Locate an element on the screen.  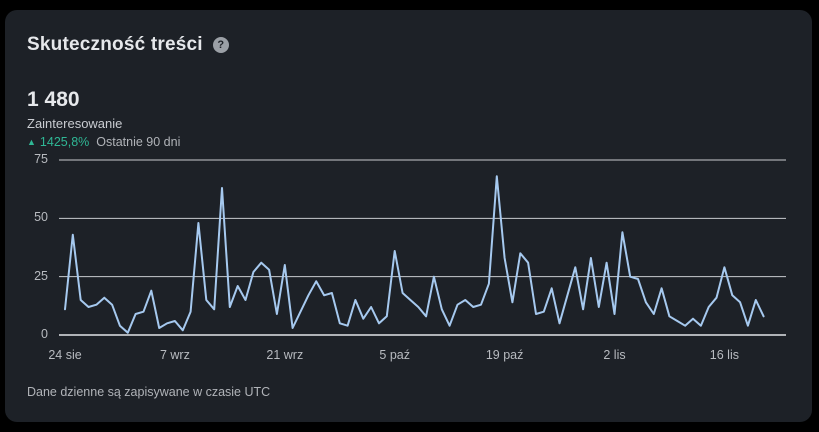
x-axis-label: 19 paź is located at coordinates (504, 355).